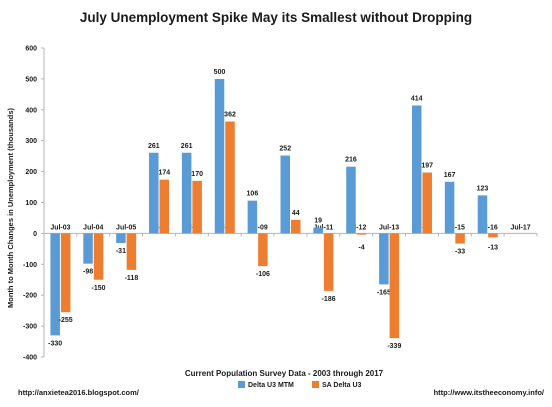  What do you see at coordinates (263, 274) in the screenshot?
I see `data-label: -106` at bounding box center [263, 274].